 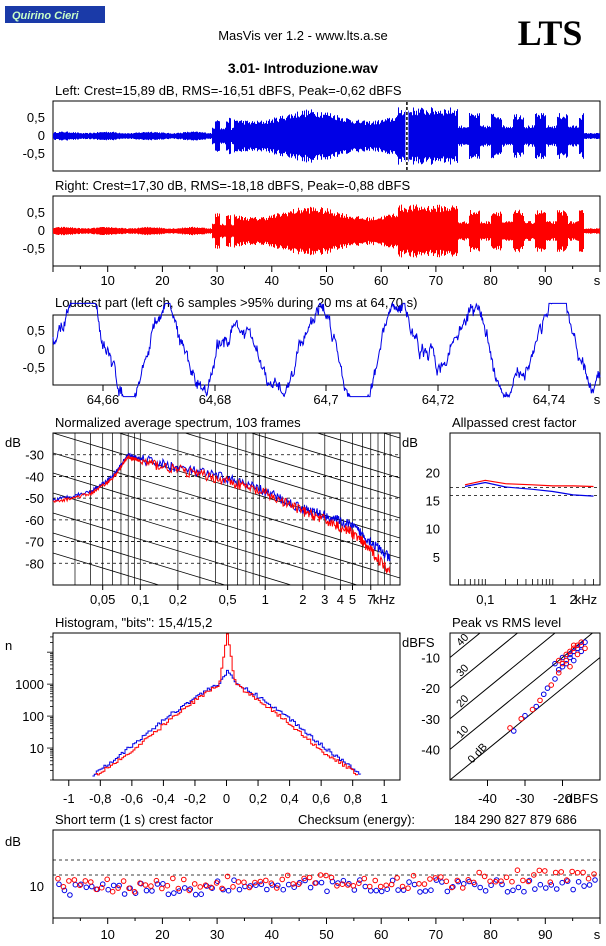 What do you see at coordinates (549, 399) in the screenshot?
I see `loudest-x-tick-label: 64,74` at bounding box center [549, 399].